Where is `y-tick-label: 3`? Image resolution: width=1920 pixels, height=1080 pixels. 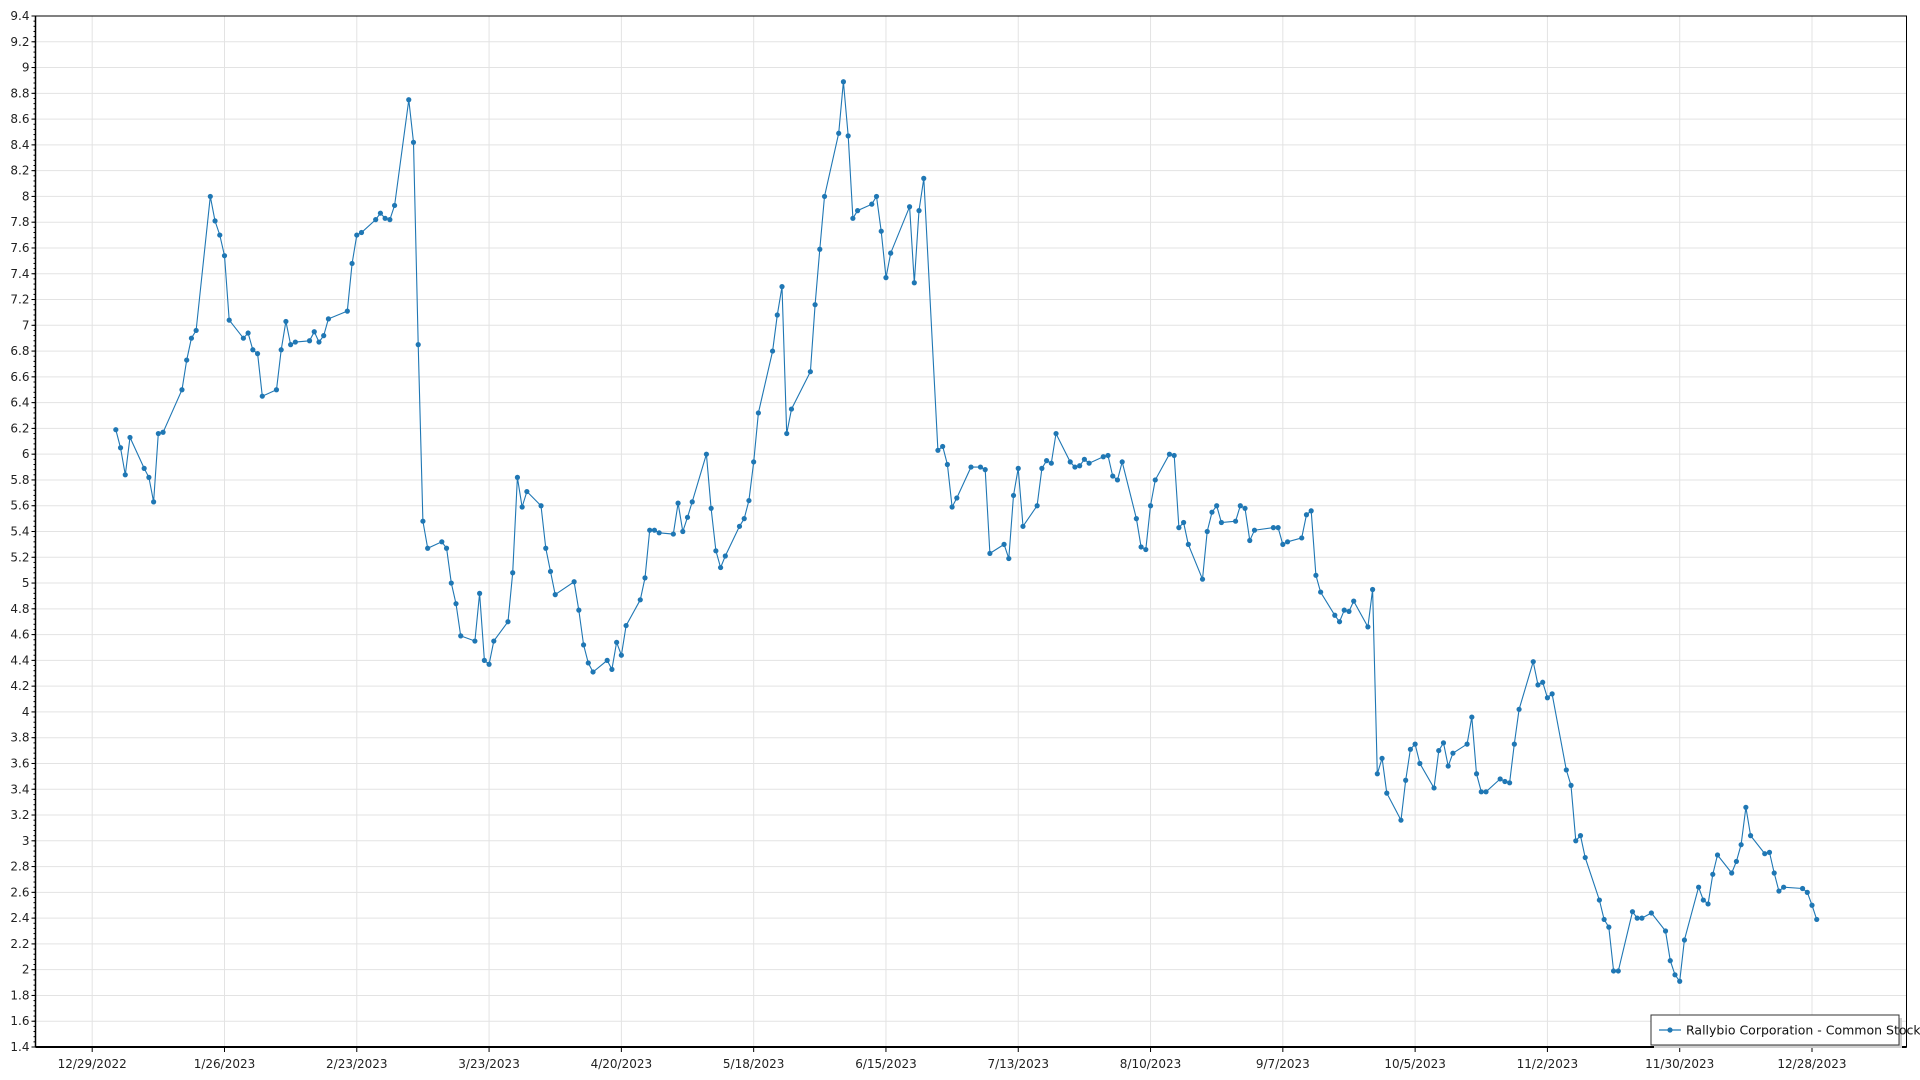
y-tick-label: 3 is located at coordinates (26, 841).